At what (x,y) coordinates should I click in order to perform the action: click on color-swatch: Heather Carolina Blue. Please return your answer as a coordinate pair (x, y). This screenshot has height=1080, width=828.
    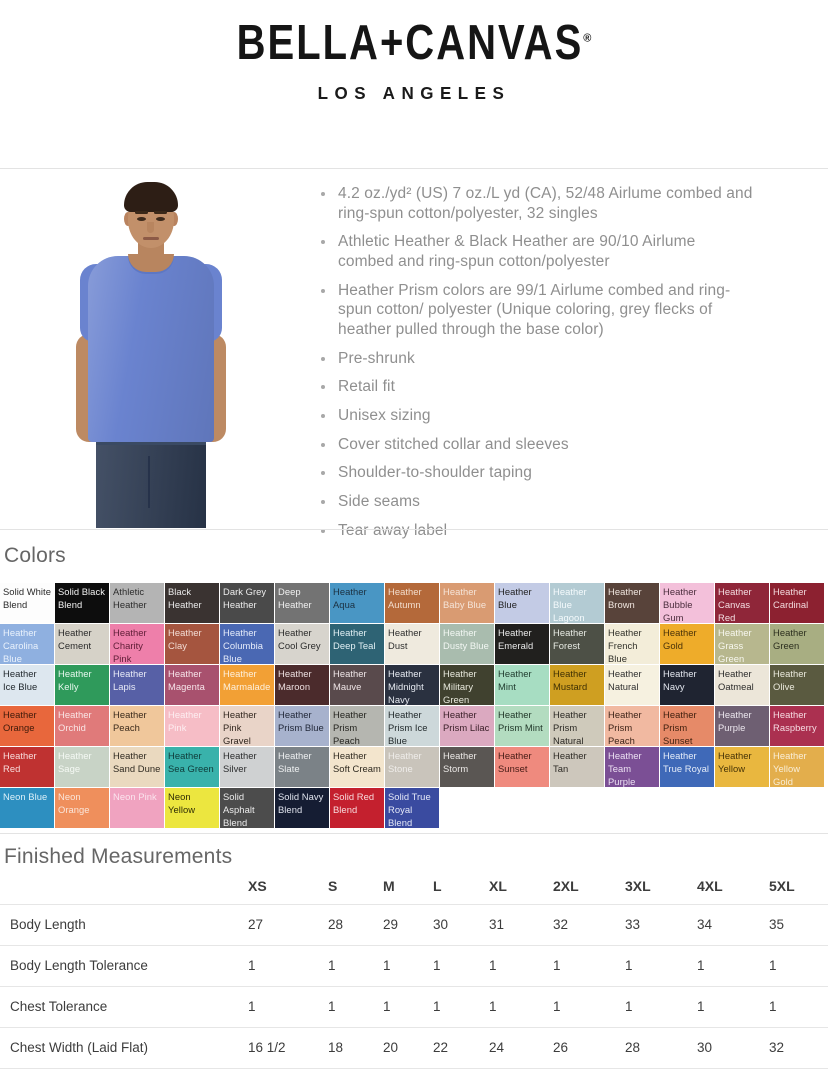
    Looking at the image, I should click on (27, 644).